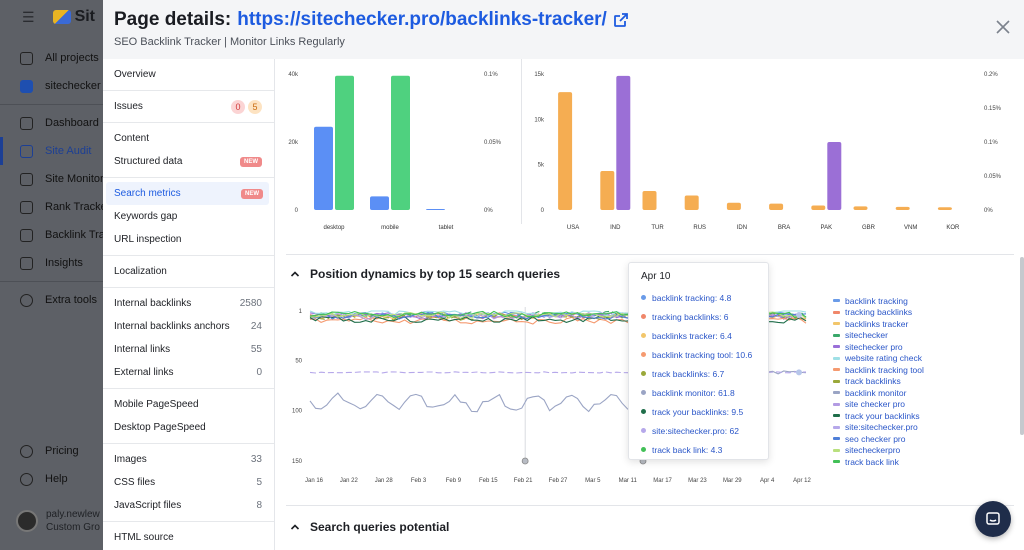 The height and width of the screenshot is (550, 1024). I want to click on legend-item: site:sitechecker.pro, so click(878, 428).